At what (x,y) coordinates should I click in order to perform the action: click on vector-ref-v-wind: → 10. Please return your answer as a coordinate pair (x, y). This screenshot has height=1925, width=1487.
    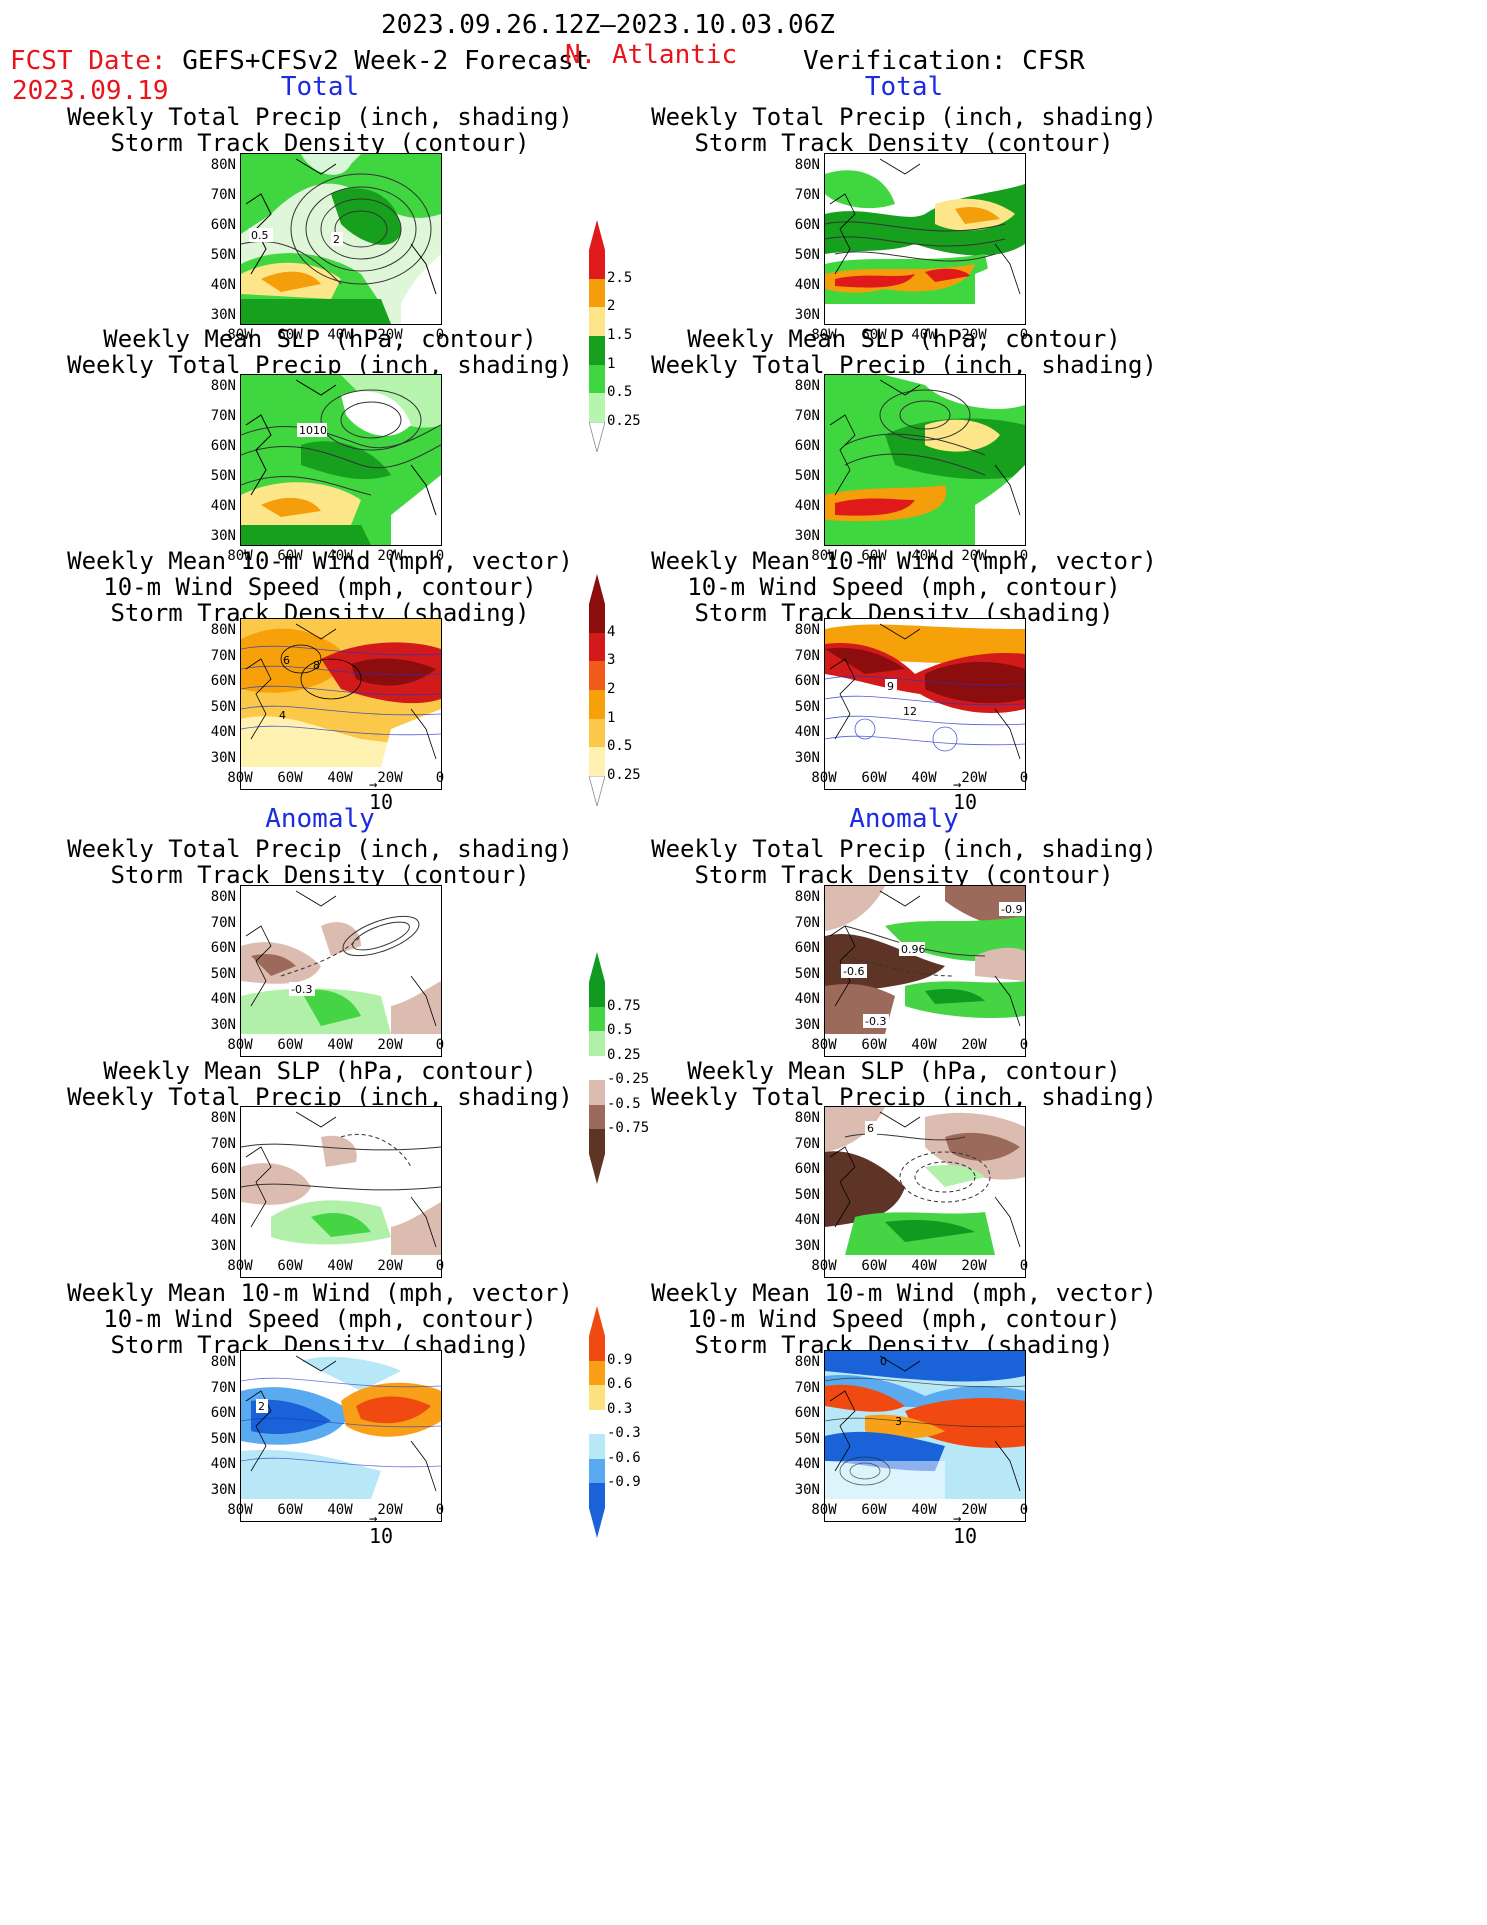
    Looking at the image, I should click on (965, 795).